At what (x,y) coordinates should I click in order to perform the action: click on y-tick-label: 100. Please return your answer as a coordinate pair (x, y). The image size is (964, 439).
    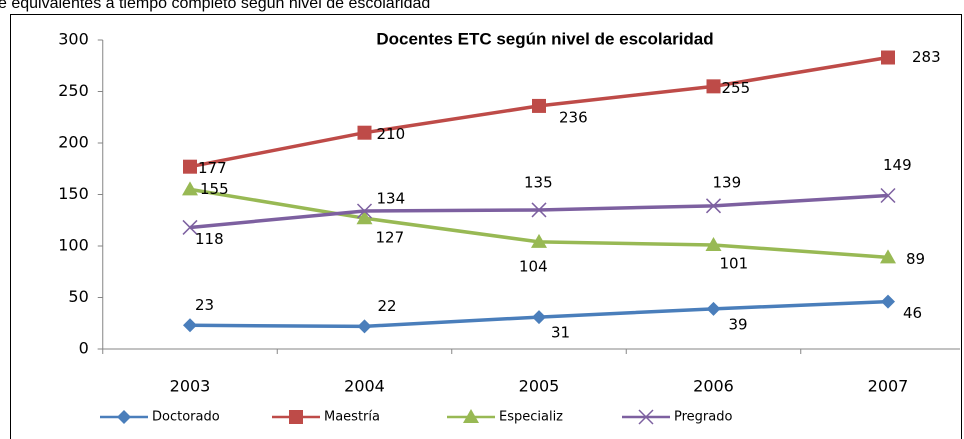
    Looking at the image, I should click on (73, 245).